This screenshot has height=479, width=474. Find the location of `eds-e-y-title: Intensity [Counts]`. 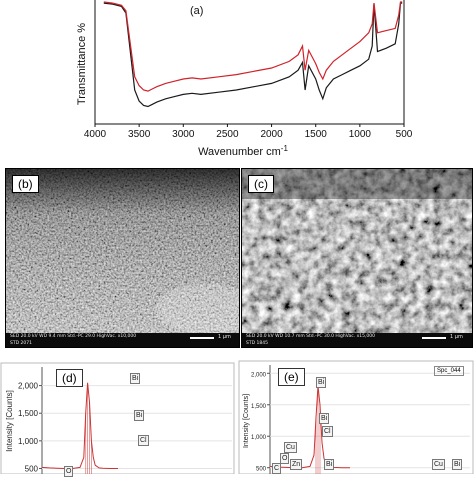

eds-e-y-title: Intensity [Counts] is located at coordinates (246, 421).